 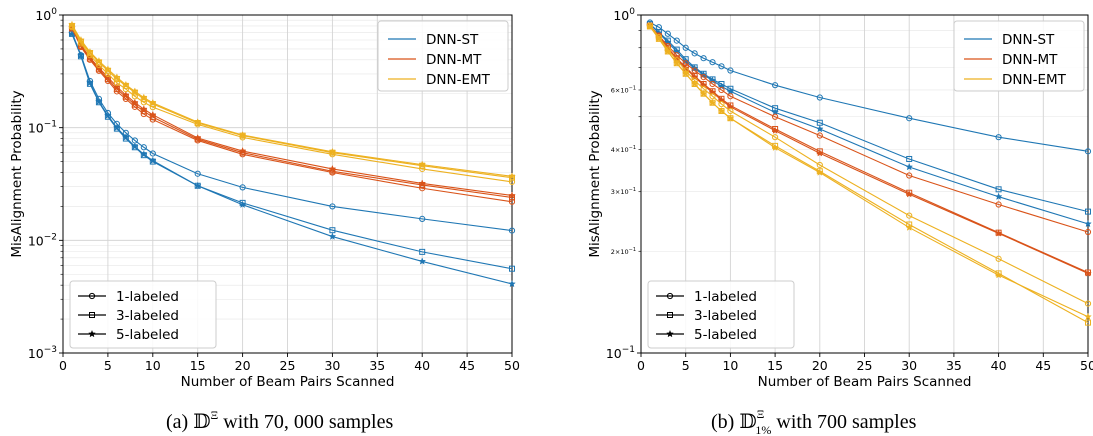 What do you see at coordinates (92, 315) in the screenshot?
I see `legend-marker-square` at bounding box center [92, 315].